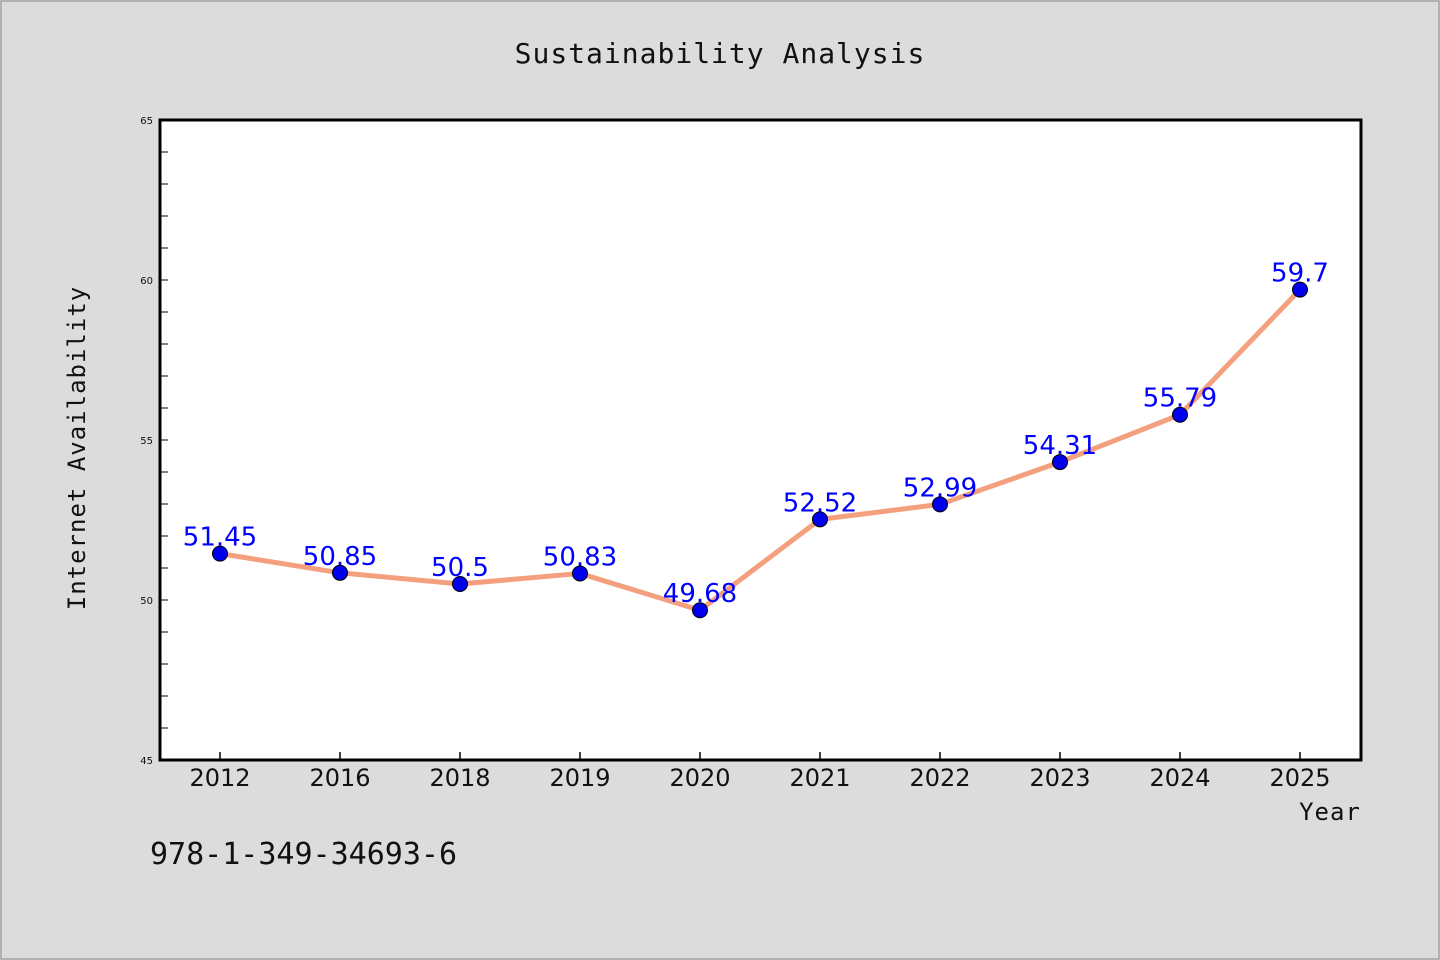 The width and height of the screenshot is (1440, 960). What do you see at coordinates (1180, 399) in the screenshot?
I see `data-label: 55.79` at bounding box center [1180, 399].